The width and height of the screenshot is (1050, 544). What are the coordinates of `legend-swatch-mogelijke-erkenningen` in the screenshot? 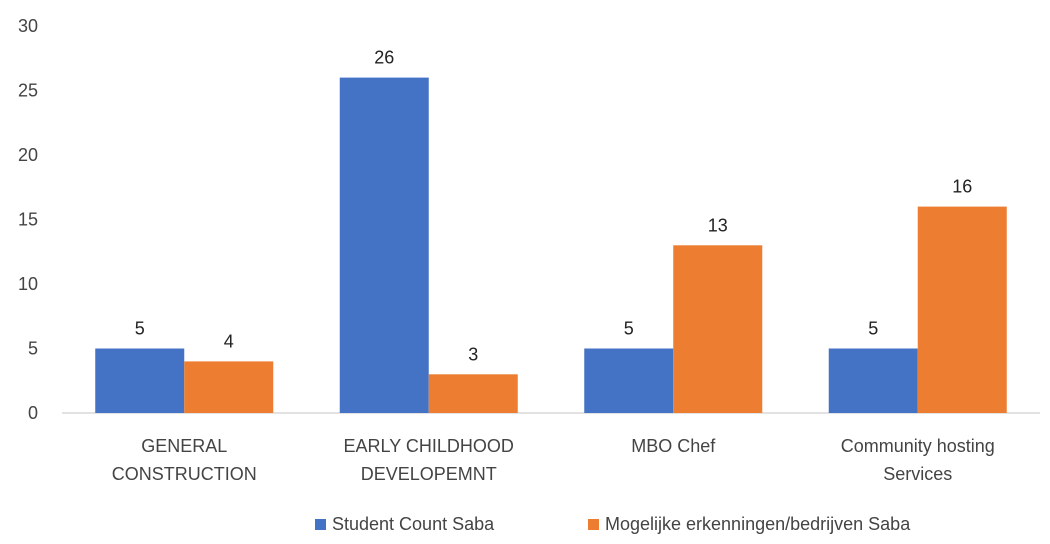 It's located at (593, 524).